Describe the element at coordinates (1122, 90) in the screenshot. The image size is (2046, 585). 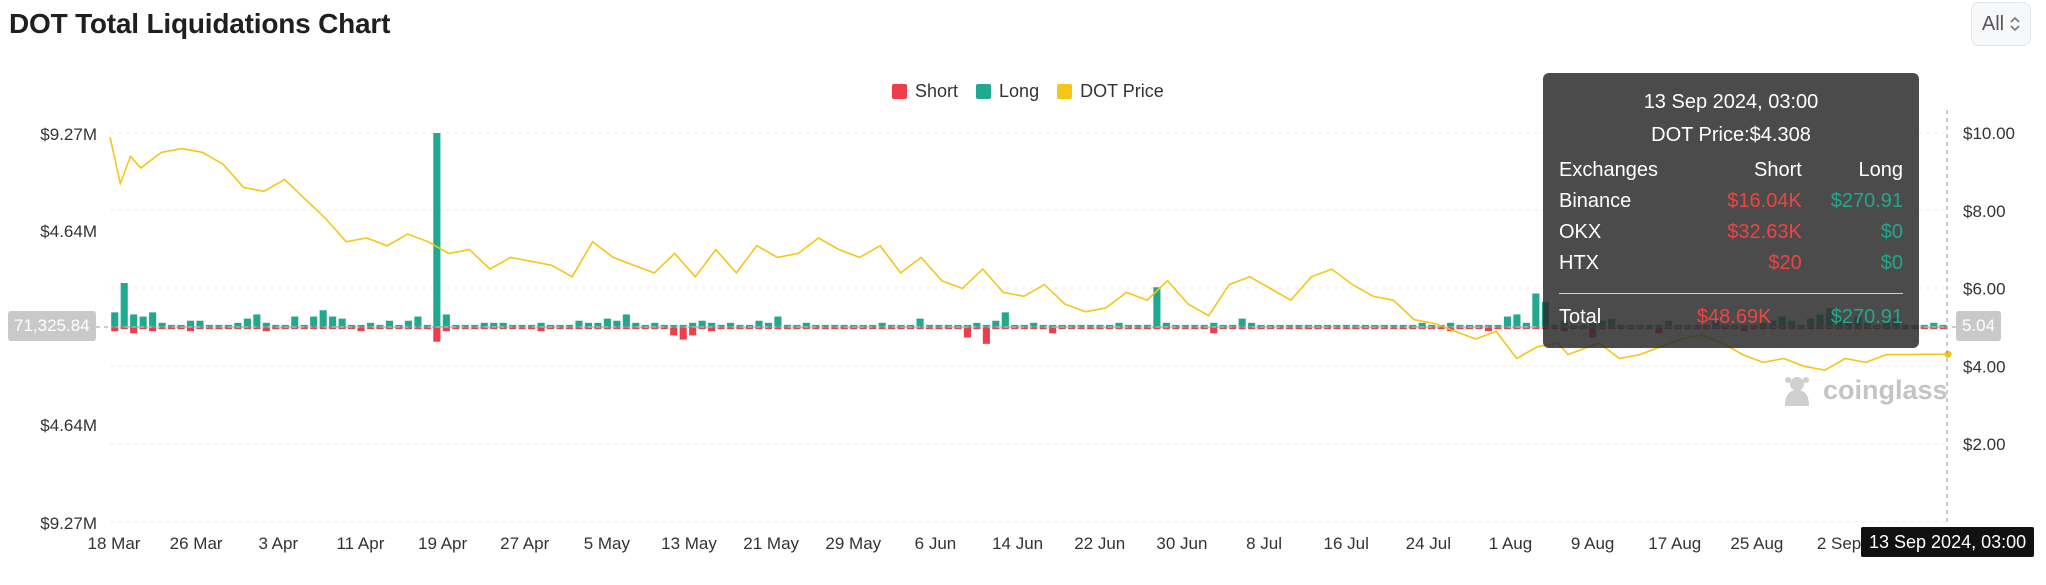
I see `legend-label-price: DOT Price` at that location.